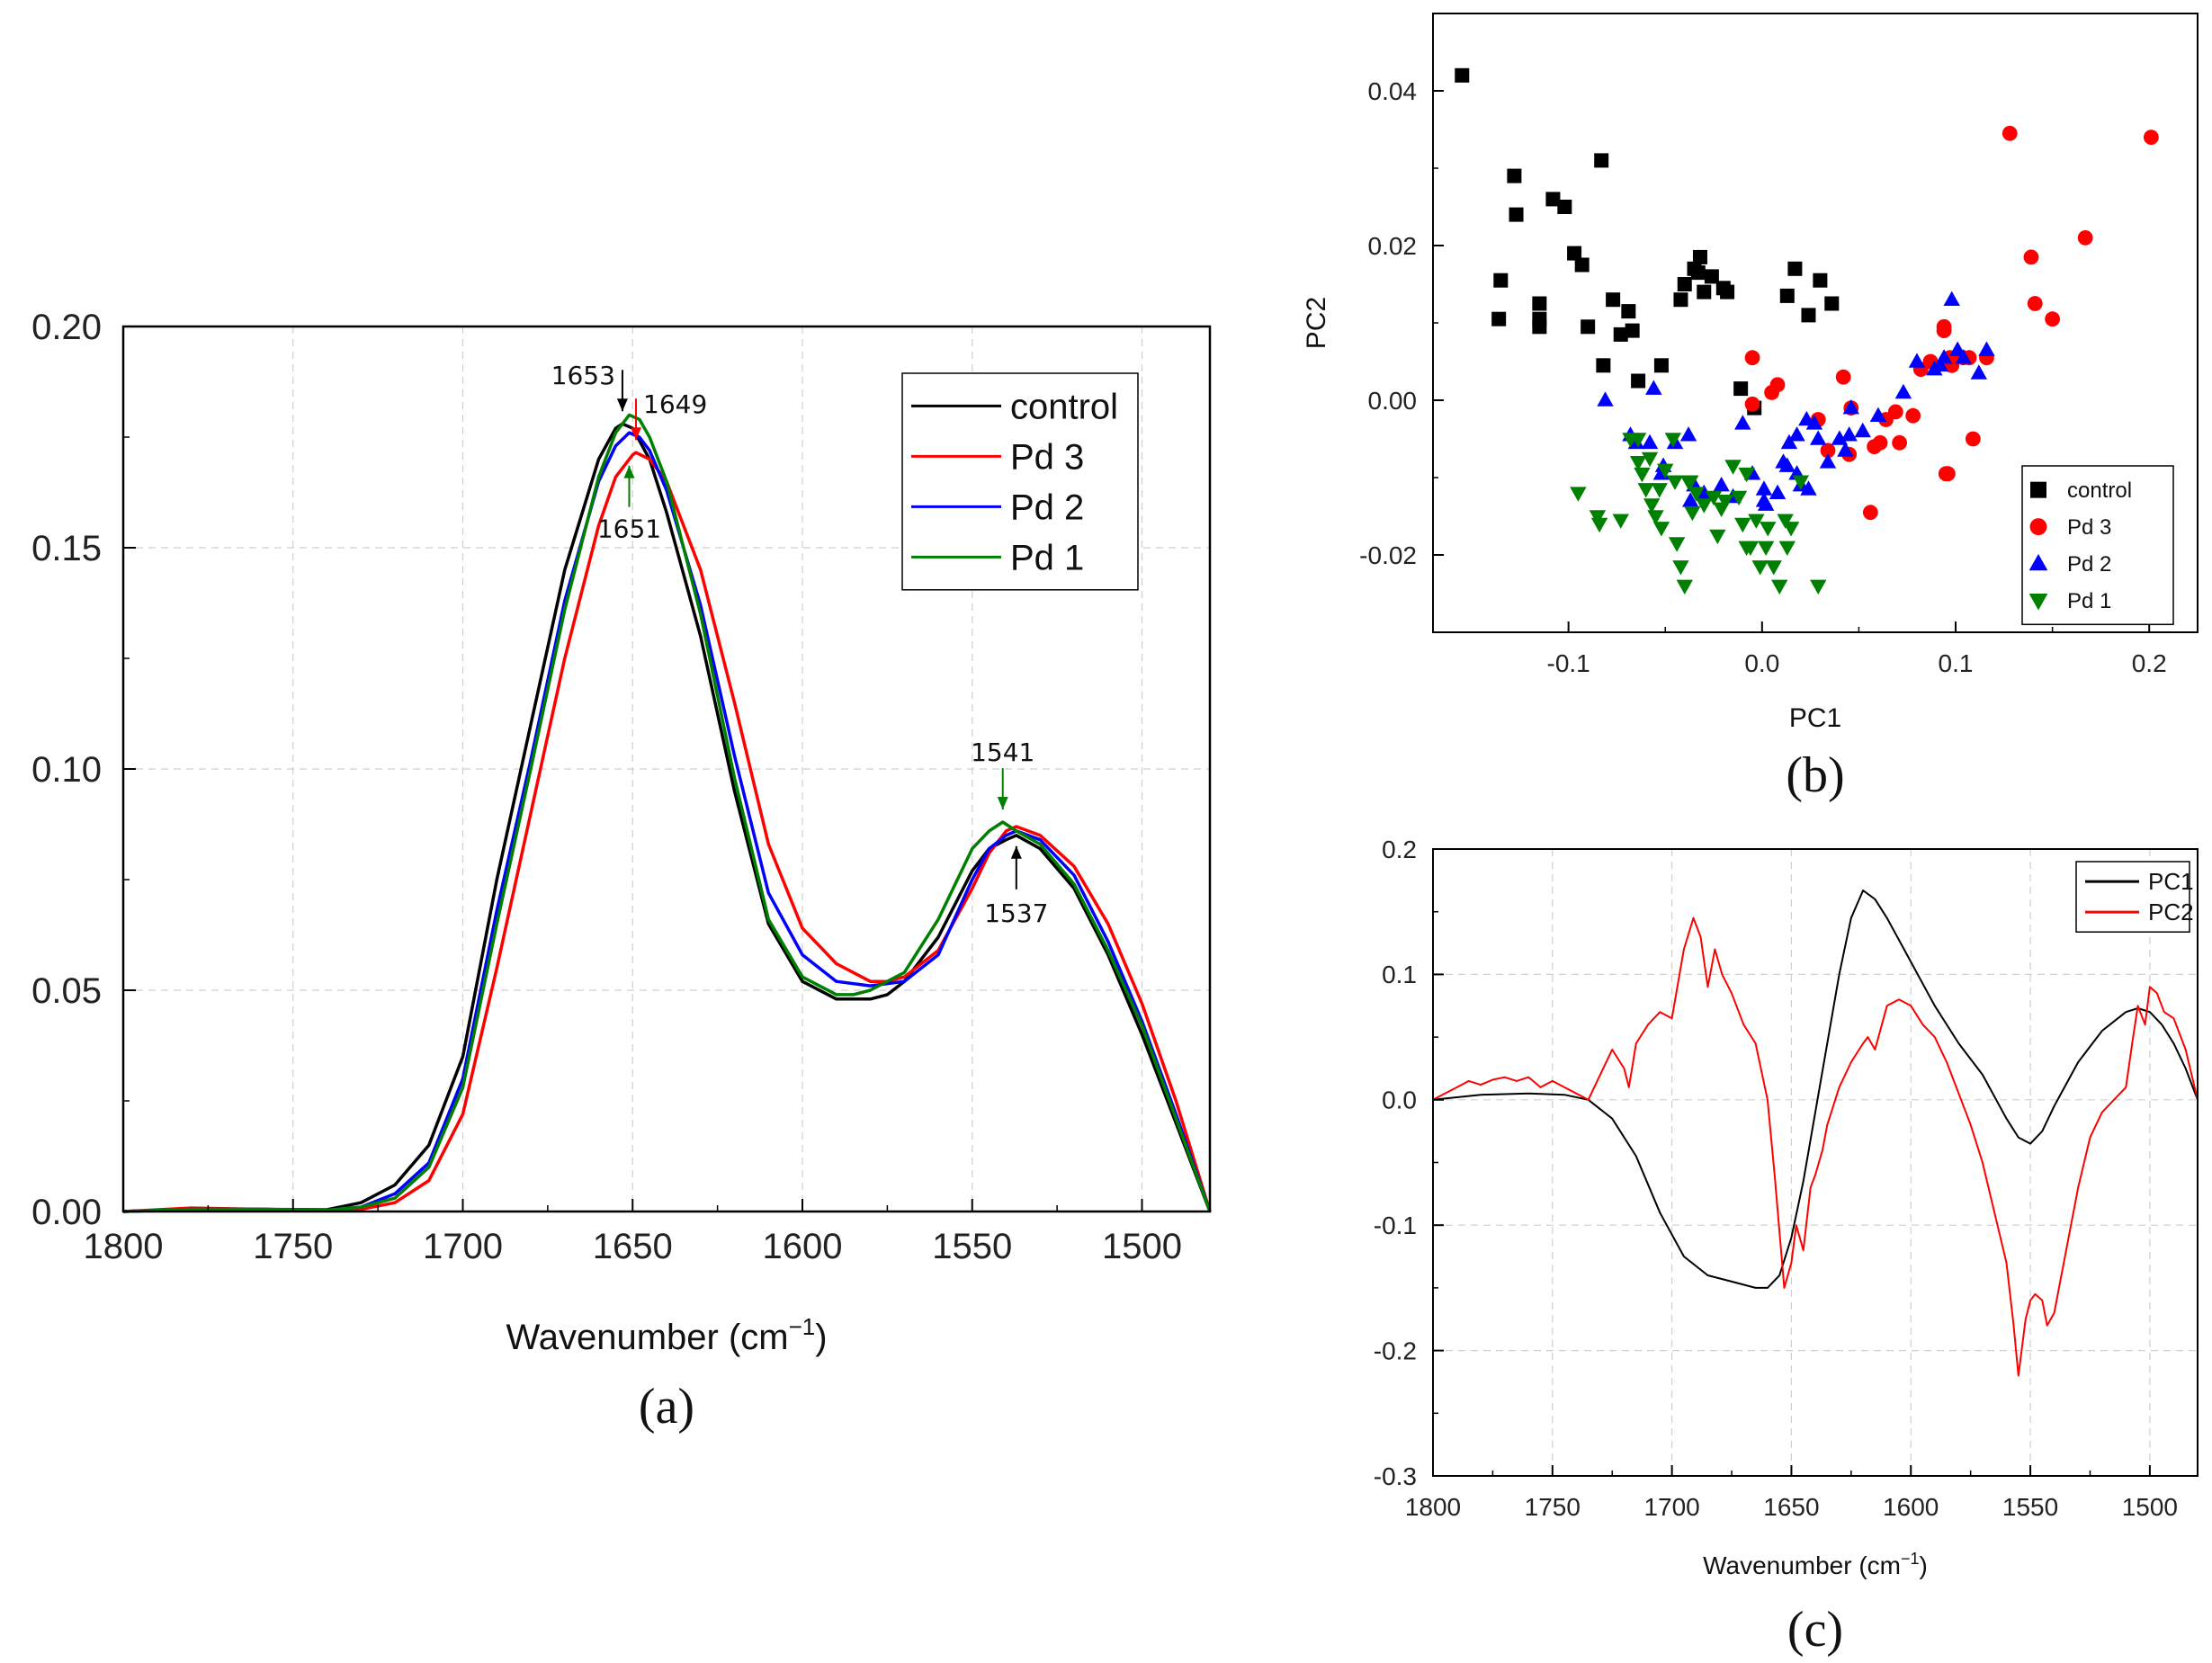 This screenshot has width=2212, height=1663. I want to click on legend-label: PC1, so click(2171, 881).